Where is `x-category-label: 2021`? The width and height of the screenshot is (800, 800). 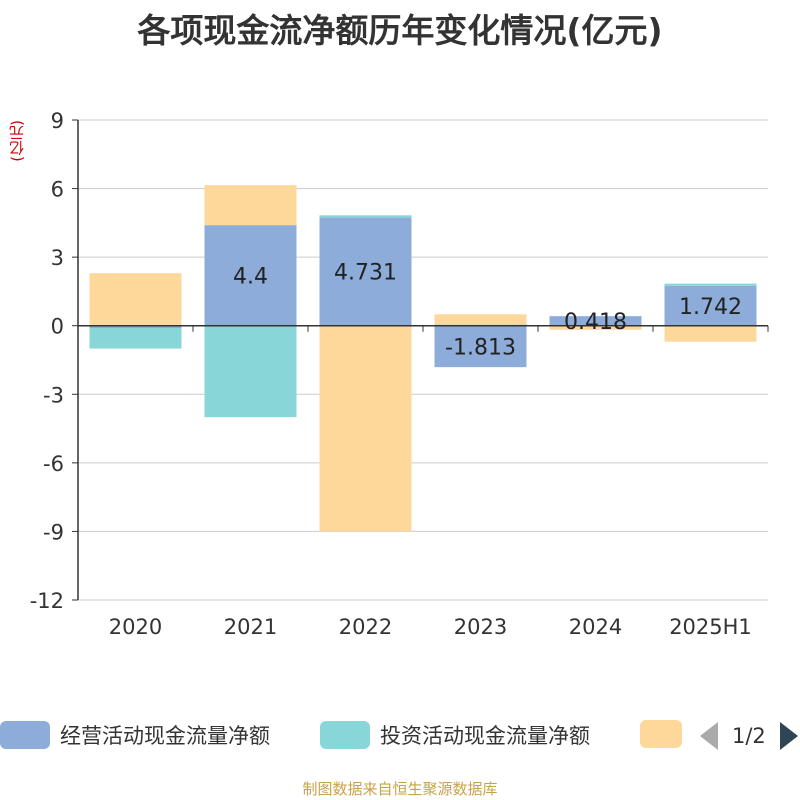 x-category-label: 2021 is located at coordinates (250, 627).